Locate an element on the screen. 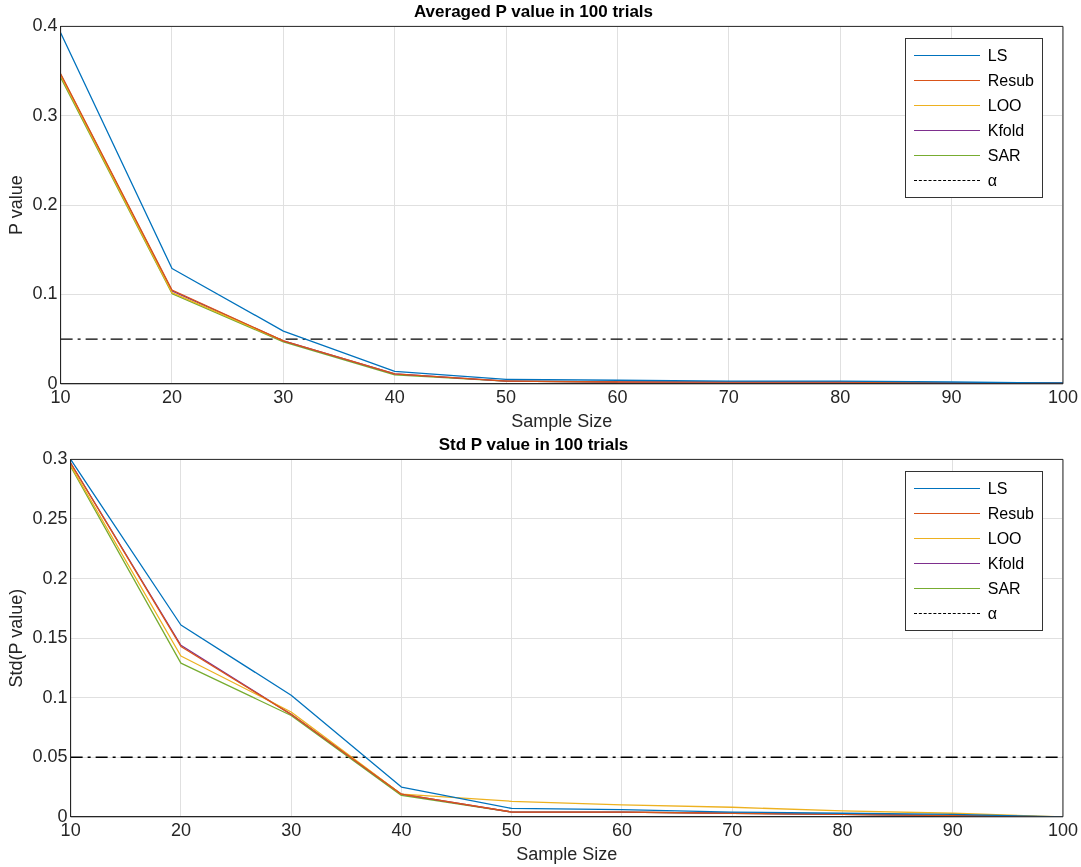  chart-title: Averaged P value in 100 trials is located at coordinates (533, 11).